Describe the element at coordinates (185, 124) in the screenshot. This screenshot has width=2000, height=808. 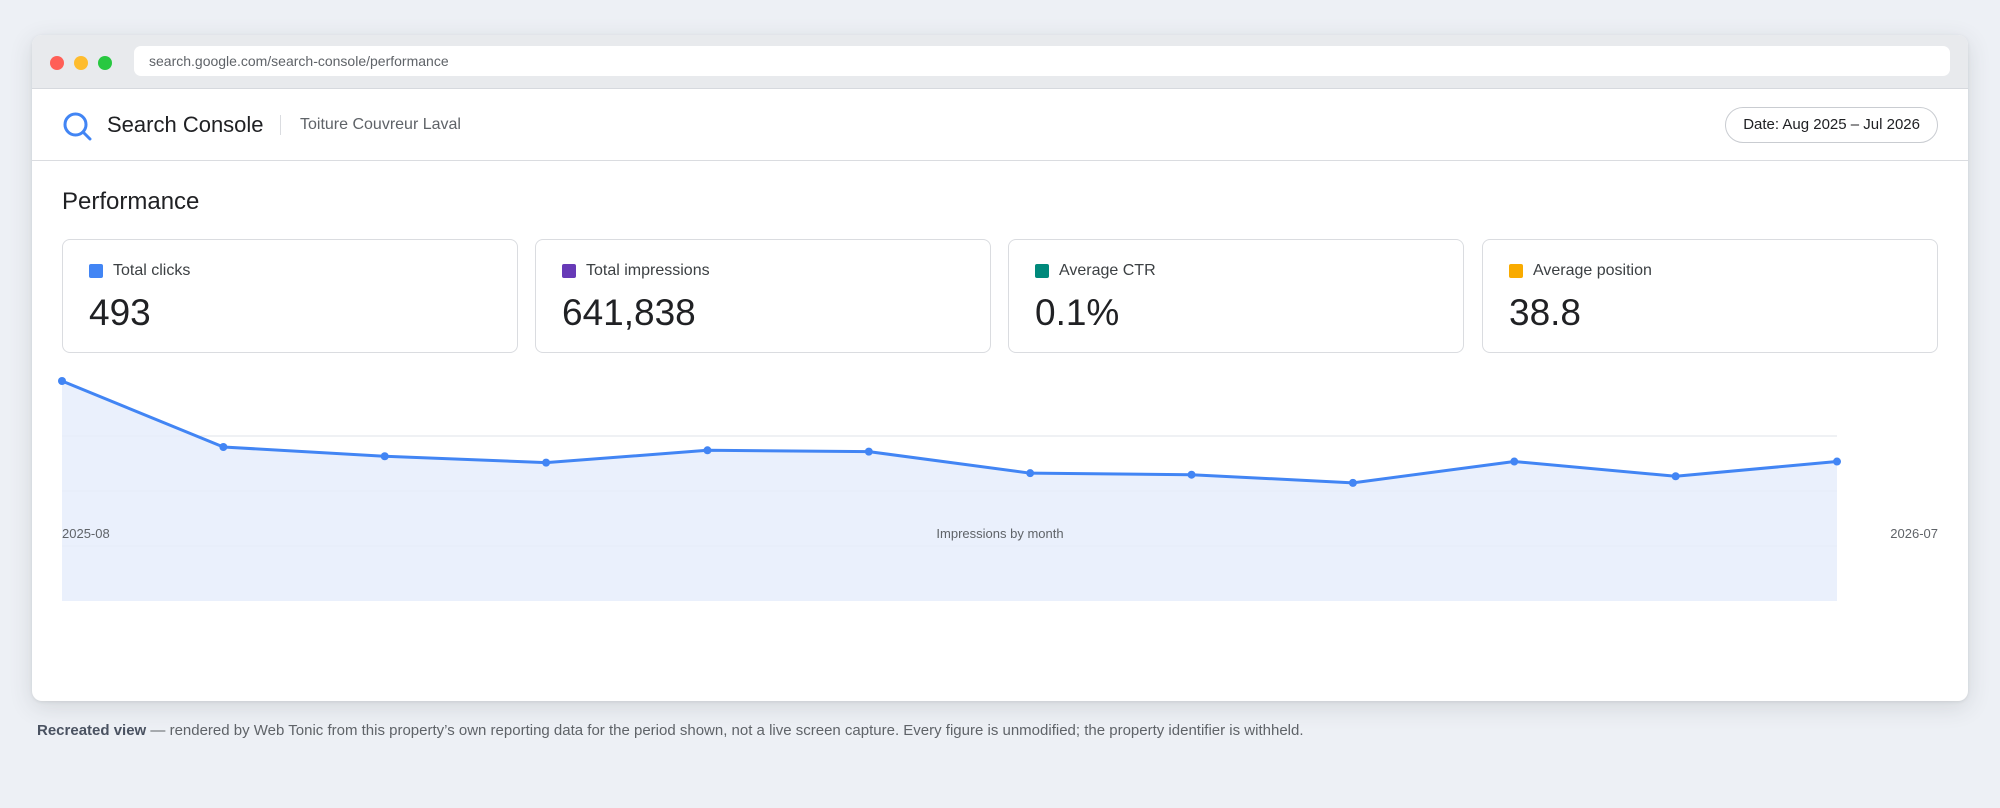
I see `app-name: Search Console` at that location.